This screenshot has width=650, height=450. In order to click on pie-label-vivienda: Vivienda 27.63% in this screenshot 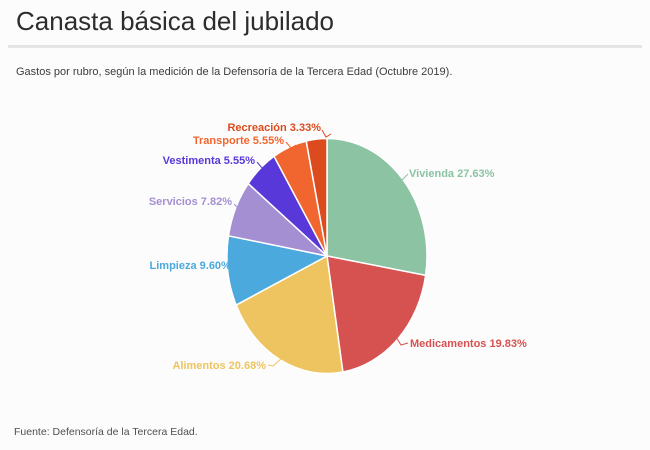, I will do `click(452, 174)`.